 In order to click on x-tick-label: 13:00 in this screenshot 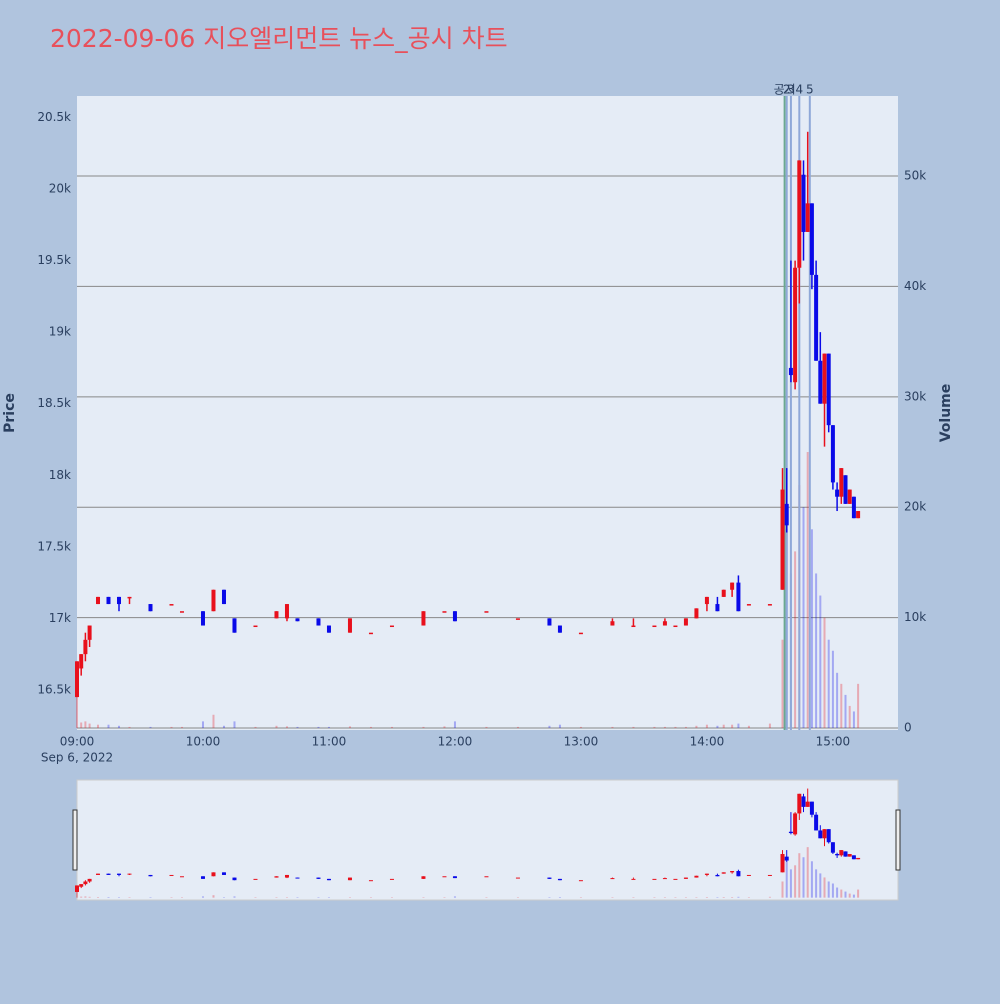, I will do `click(581, 742)`.